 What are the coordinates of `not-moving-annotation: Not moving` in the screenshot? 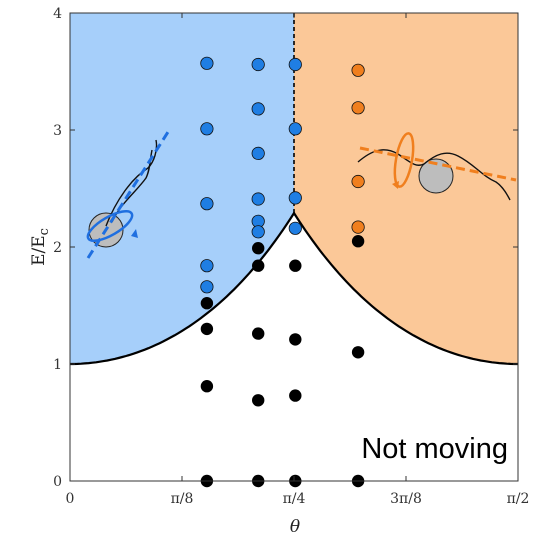 It's located at (434, 449).